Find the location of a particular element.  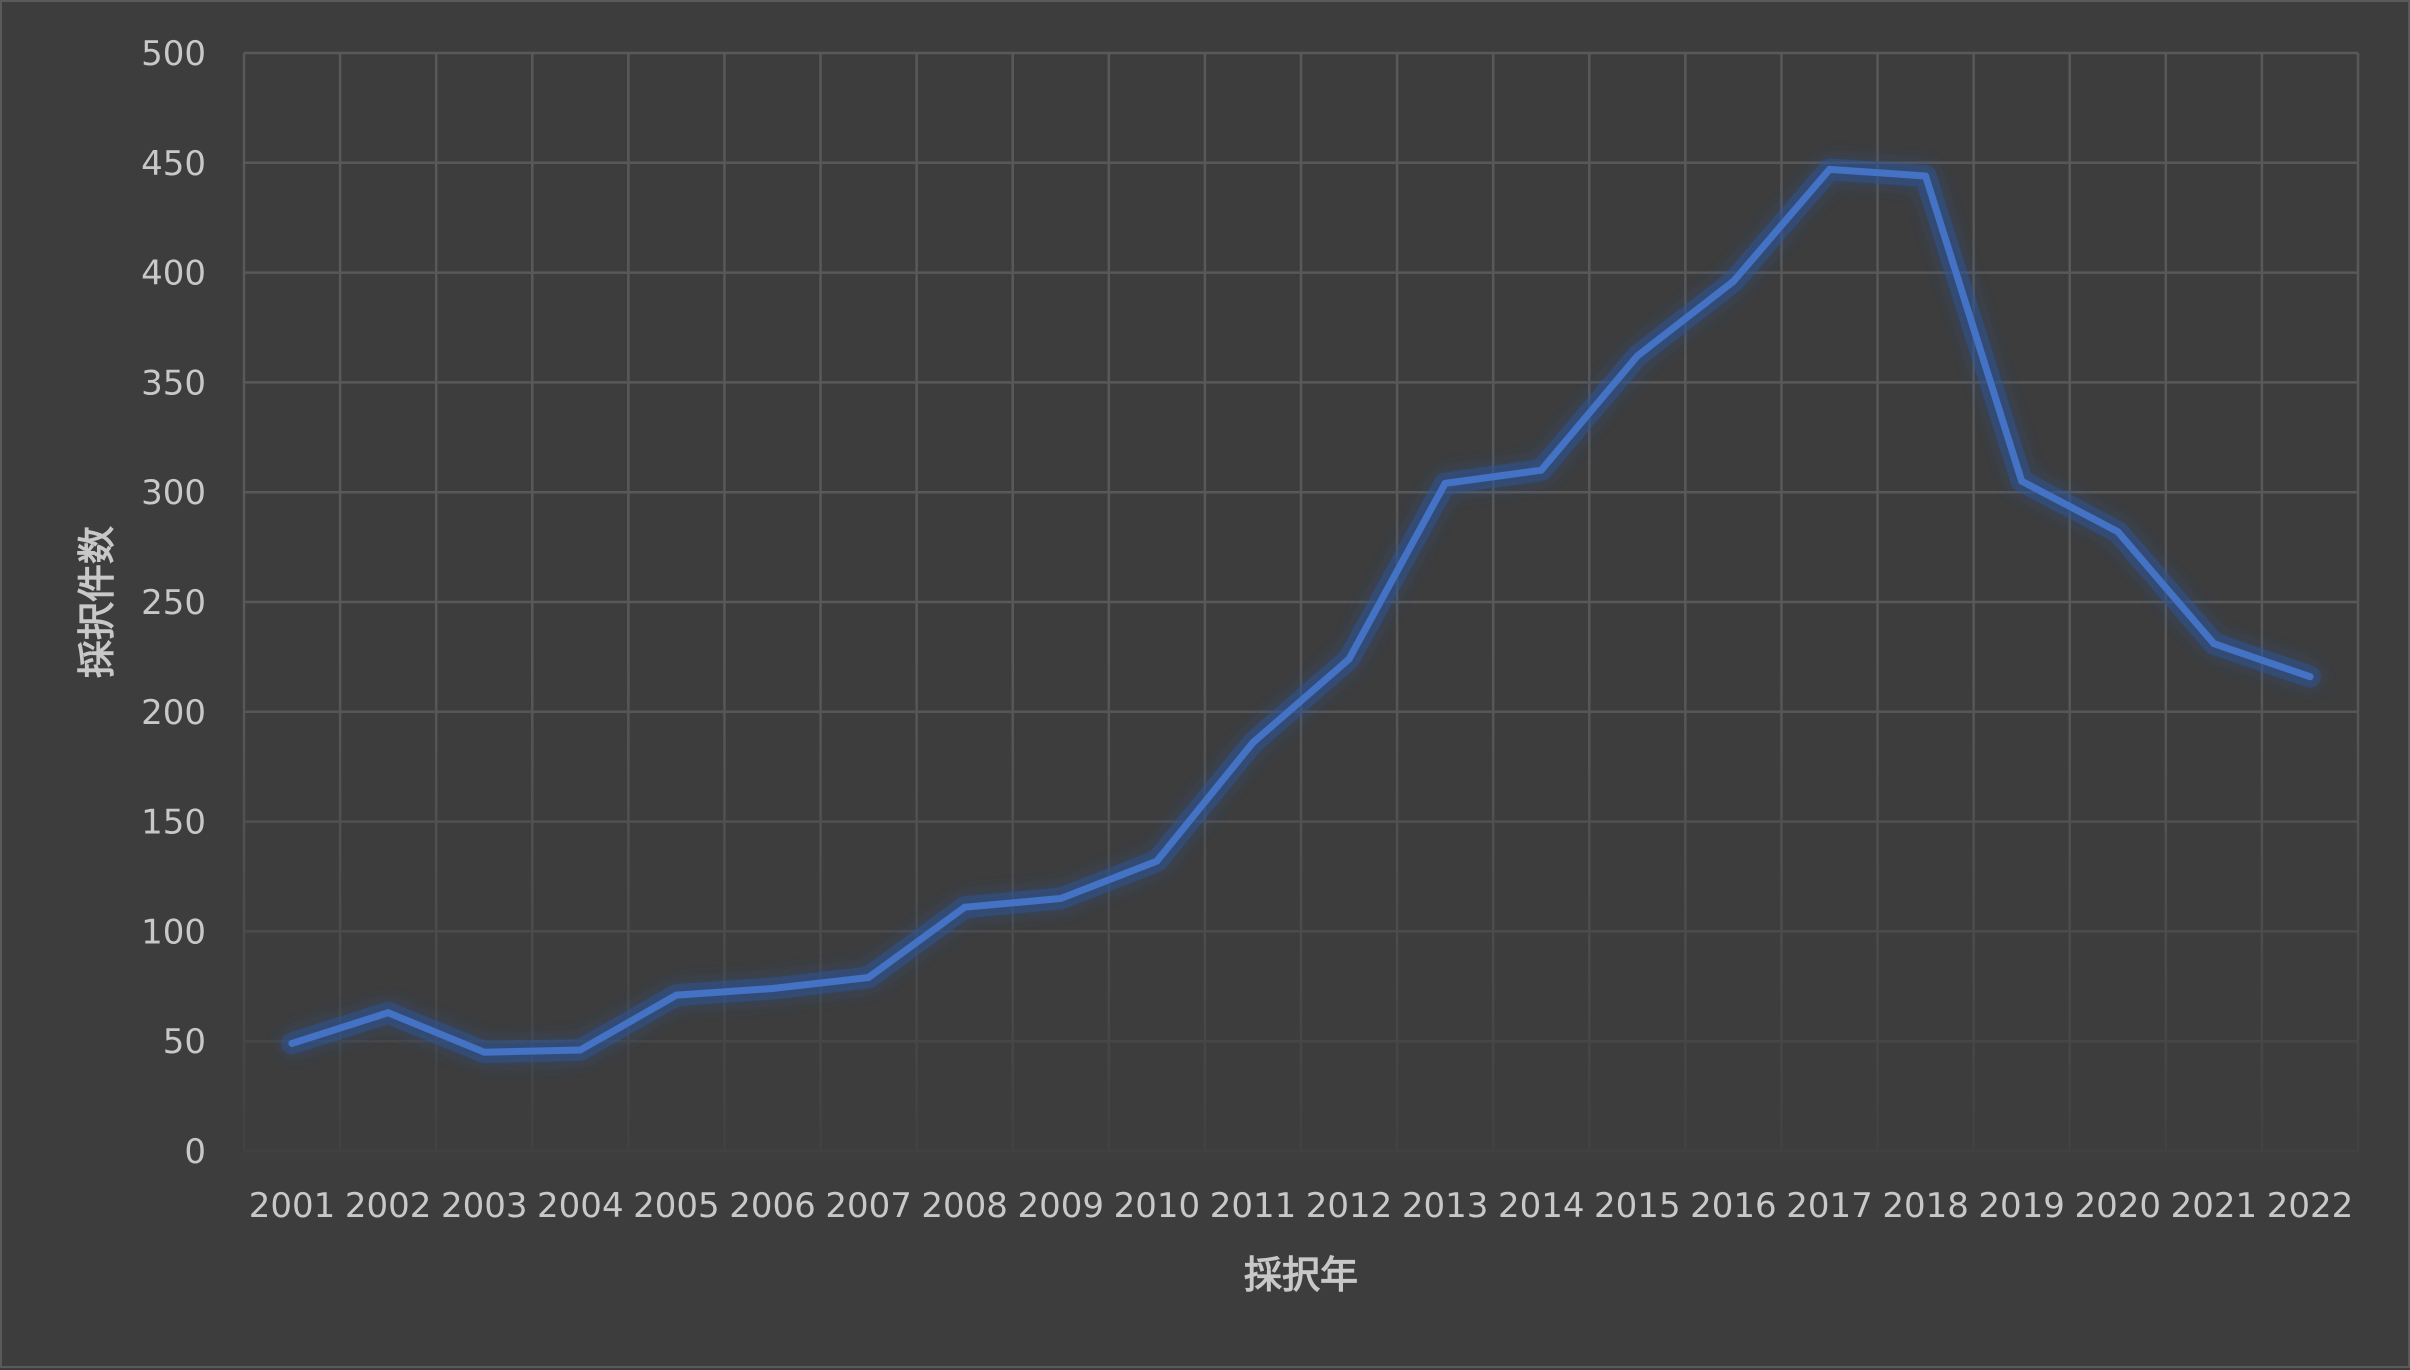

x-tick-label-21: 2022 is located at coordinates (2310, 1206).